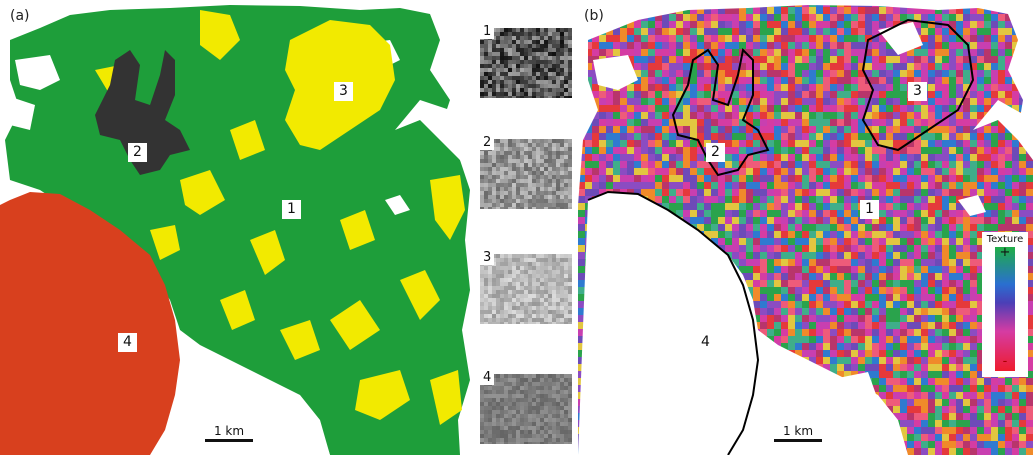 The width and height of the screenshot is (1033, 455). What do you see at coordinates (487, 257) in the screenshot?
I see `thumb-3-label: 3` at bounding box center [487, 257].